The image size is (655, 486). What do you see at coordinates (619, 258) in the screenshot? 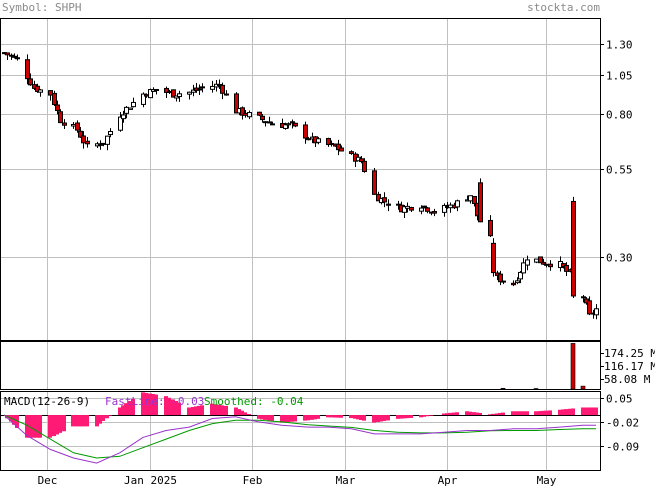
I see `price-tick-label: 0.30` at bounding box center [619, 258].